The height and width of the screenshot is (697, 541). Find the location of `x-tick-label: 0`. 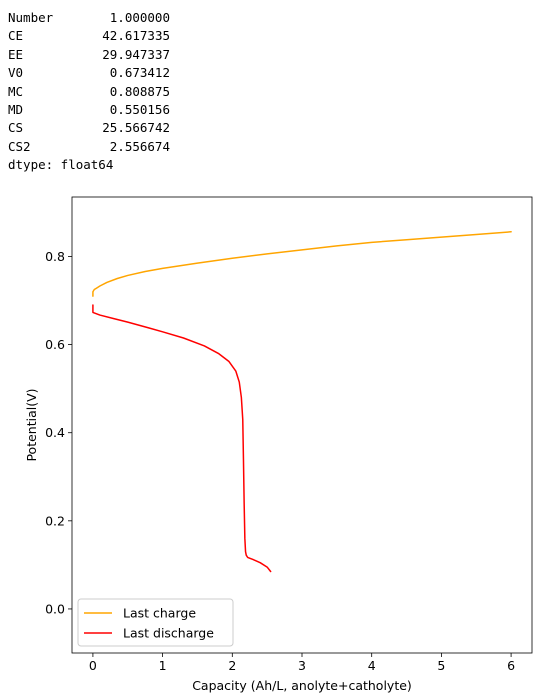

x-tick-label: 0 is located at coordinates (93, 665).